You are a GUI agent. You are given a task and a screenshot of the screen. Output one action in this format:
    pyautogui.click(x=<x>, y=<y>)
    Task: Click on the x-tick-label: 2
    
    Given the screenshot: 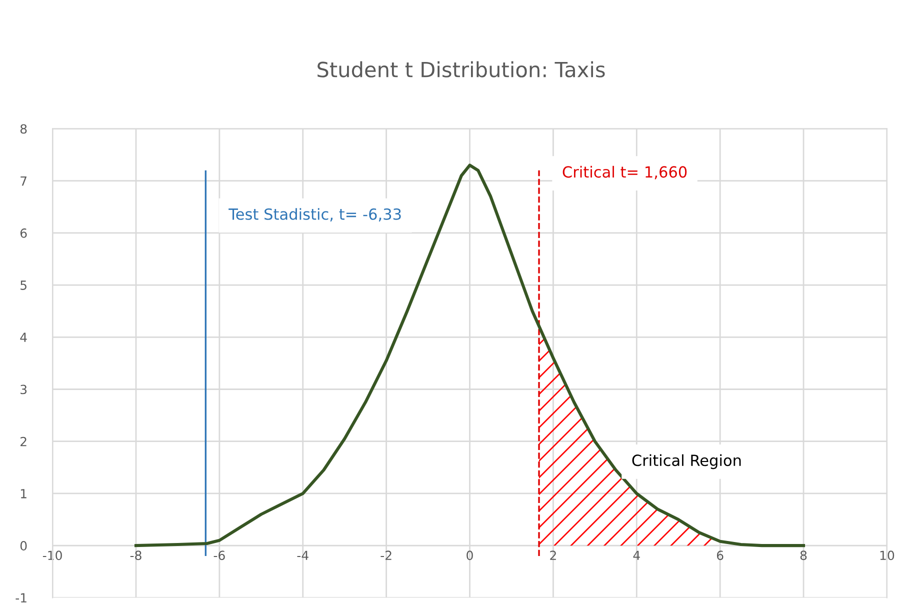 What is the action you would take?
    pyautogui.click(x=553, y=555)
    